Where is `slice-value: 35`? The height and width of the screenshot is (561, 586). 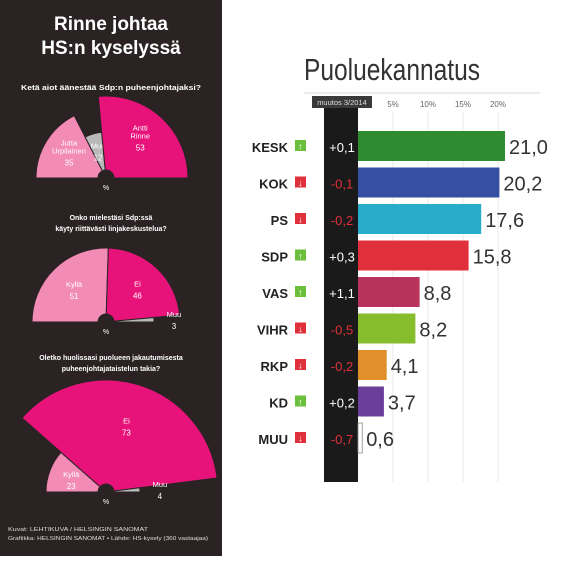
slice-value: 35 is located at coordinates (69, 162).